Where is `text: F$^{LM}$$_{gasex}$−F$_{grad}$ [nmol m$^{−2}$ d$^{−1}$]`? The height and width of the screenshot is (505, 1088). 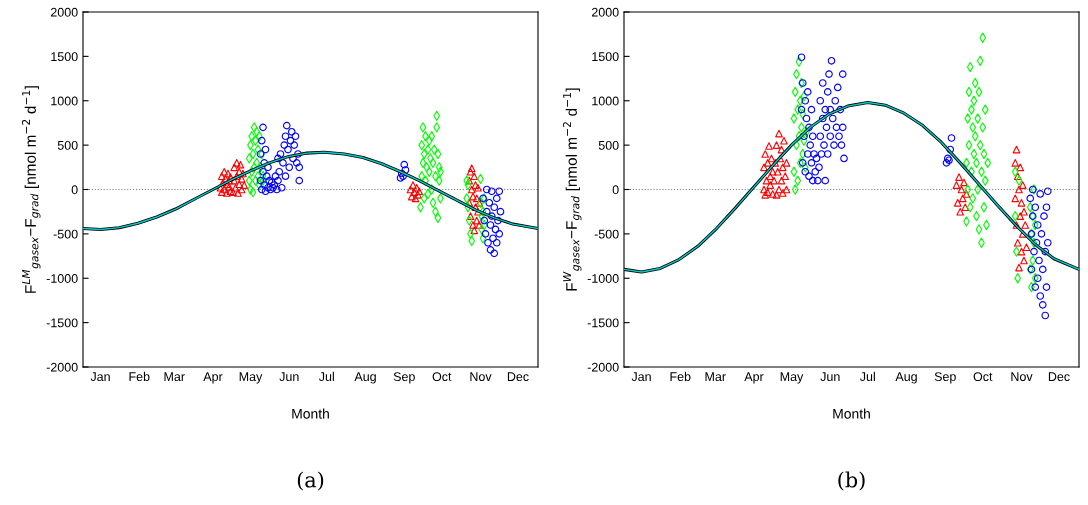 text: F$^{LM}$$_{gasex}$−F$_{grad}$ [nmol m$^{−2}$ d$^{−1}$] is located at coordinates (31, 189).